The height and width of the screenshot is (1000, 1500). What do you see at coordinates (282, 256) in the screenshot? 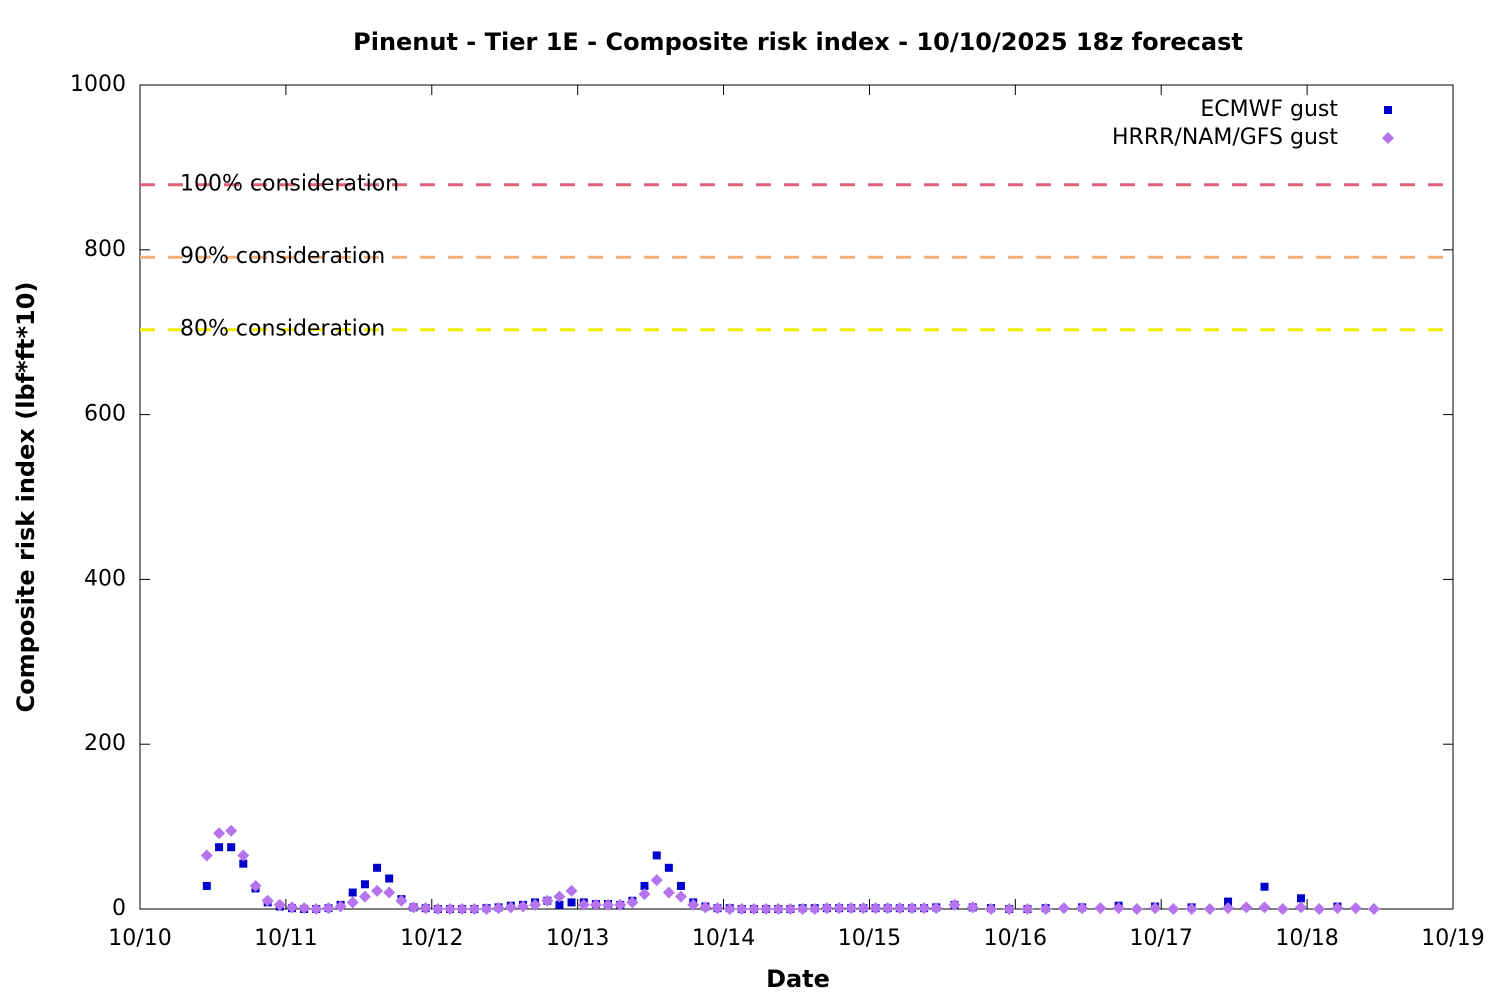
I see `threshold-label: 90% consideration` at bounding box center [282, 256].